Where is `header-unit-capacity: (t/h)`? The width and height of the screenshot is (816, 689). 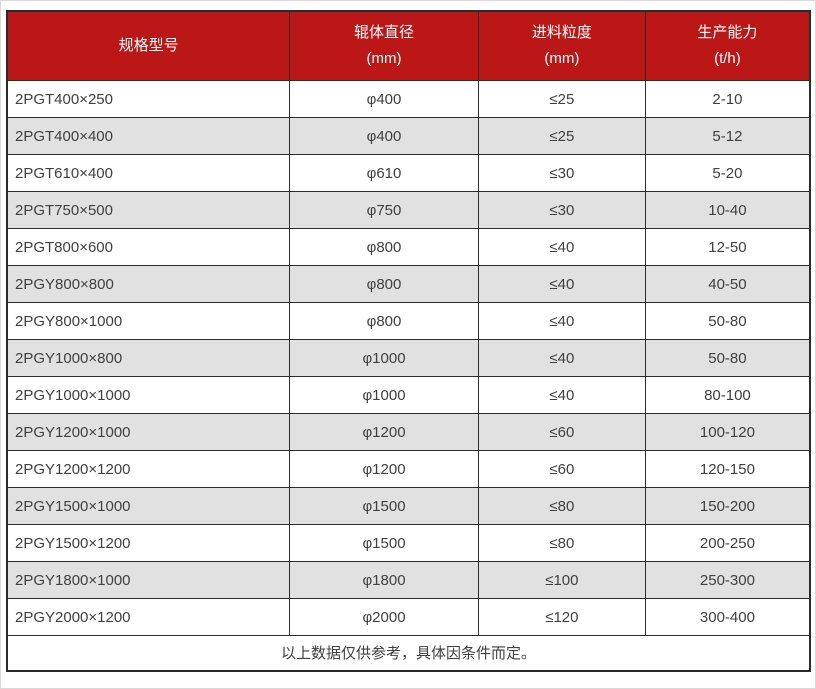
header-unit-capacity: (t/h) is located at coordinates (727, 58).